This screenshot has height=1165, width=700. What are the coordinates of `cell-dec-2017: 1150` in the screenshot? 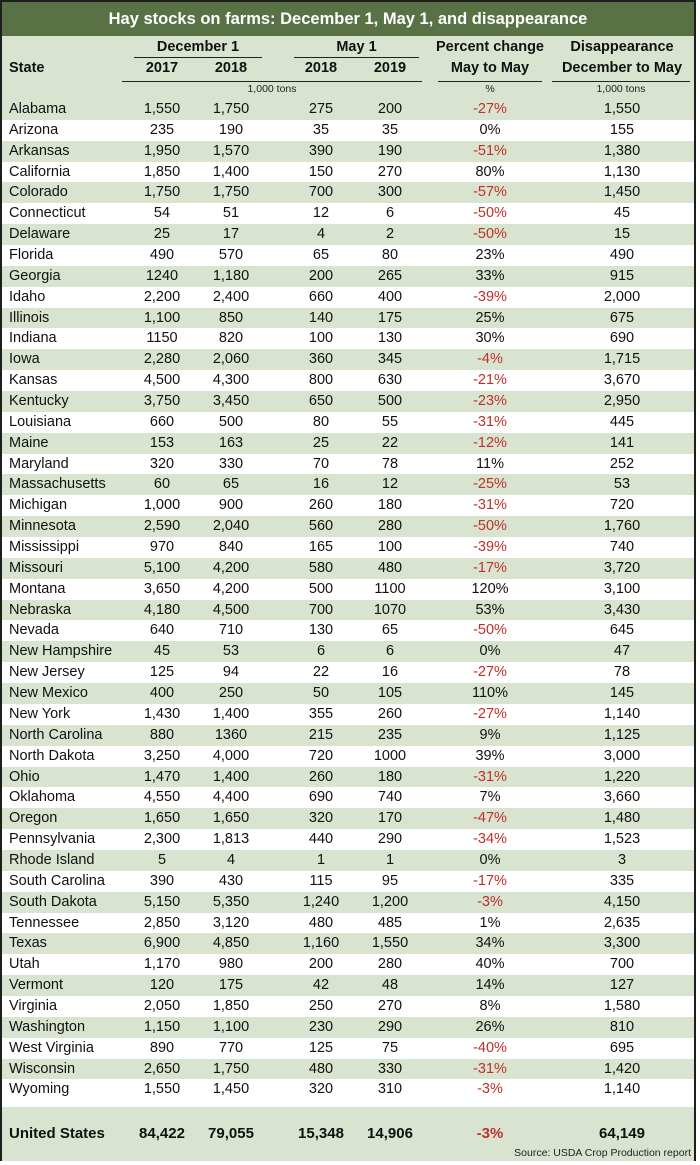 It's located at (162, 338).